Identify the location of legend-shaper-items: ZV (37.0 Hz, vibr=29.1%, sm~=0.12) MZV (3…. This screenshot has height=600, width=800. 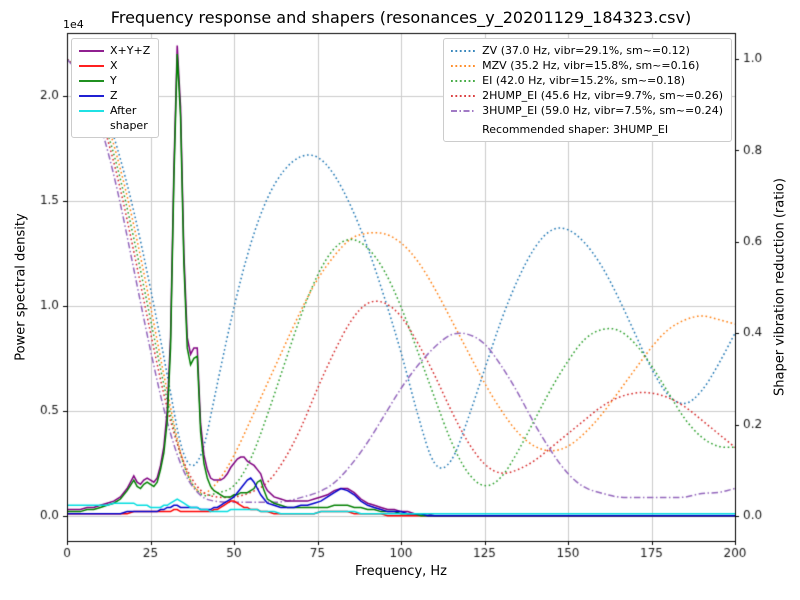
(586, 80).